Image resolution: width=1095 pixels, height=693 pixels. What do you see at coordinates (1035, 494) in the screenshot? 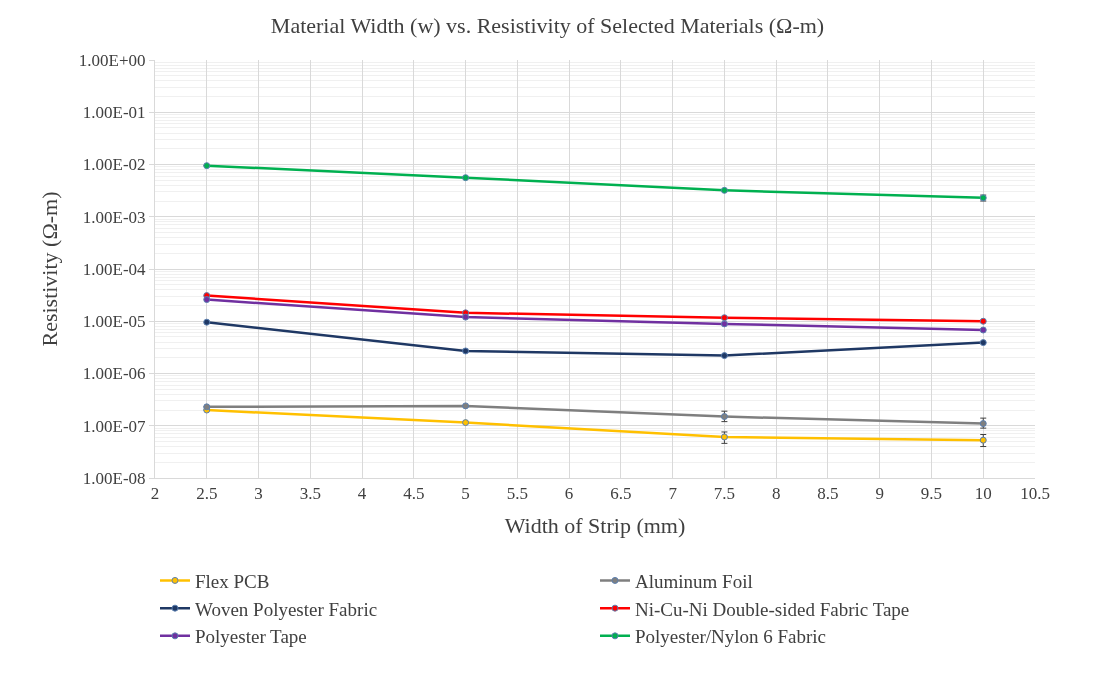
I see `x-tick-label: 10.5` at bounding box center [1035, 494].